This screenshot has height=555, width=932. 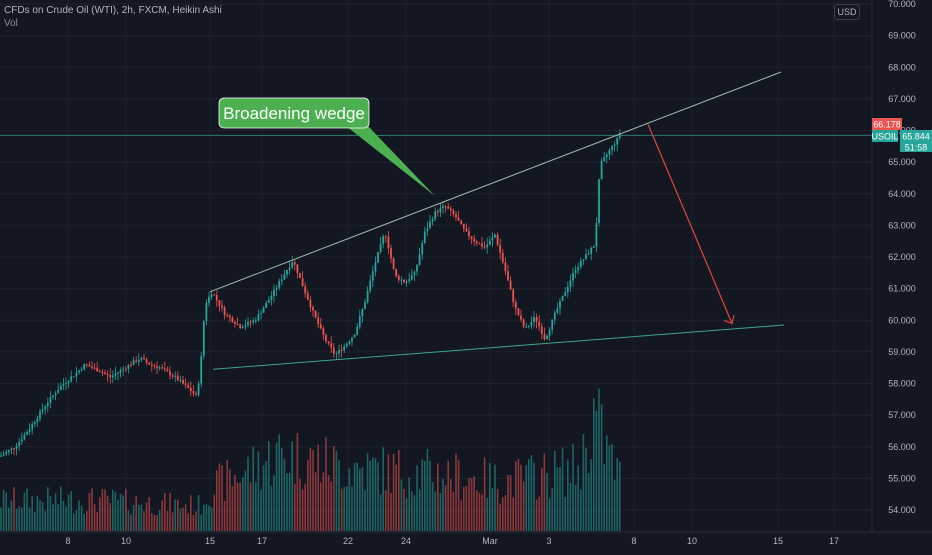 I want to click on forecast-arrow, so click(x=691, y=224).